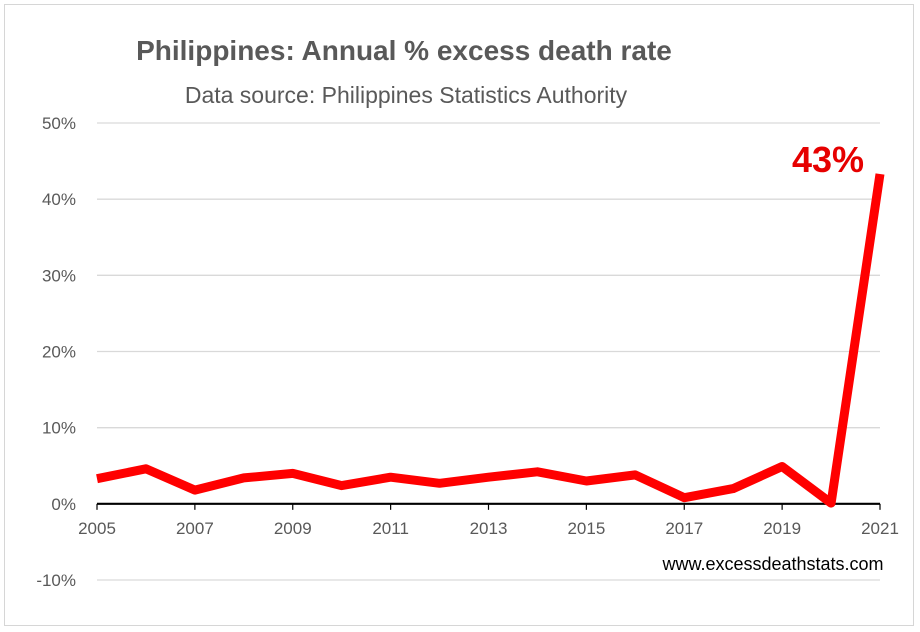  I want to click on y-tick-label: 0%, so click(63, 504).